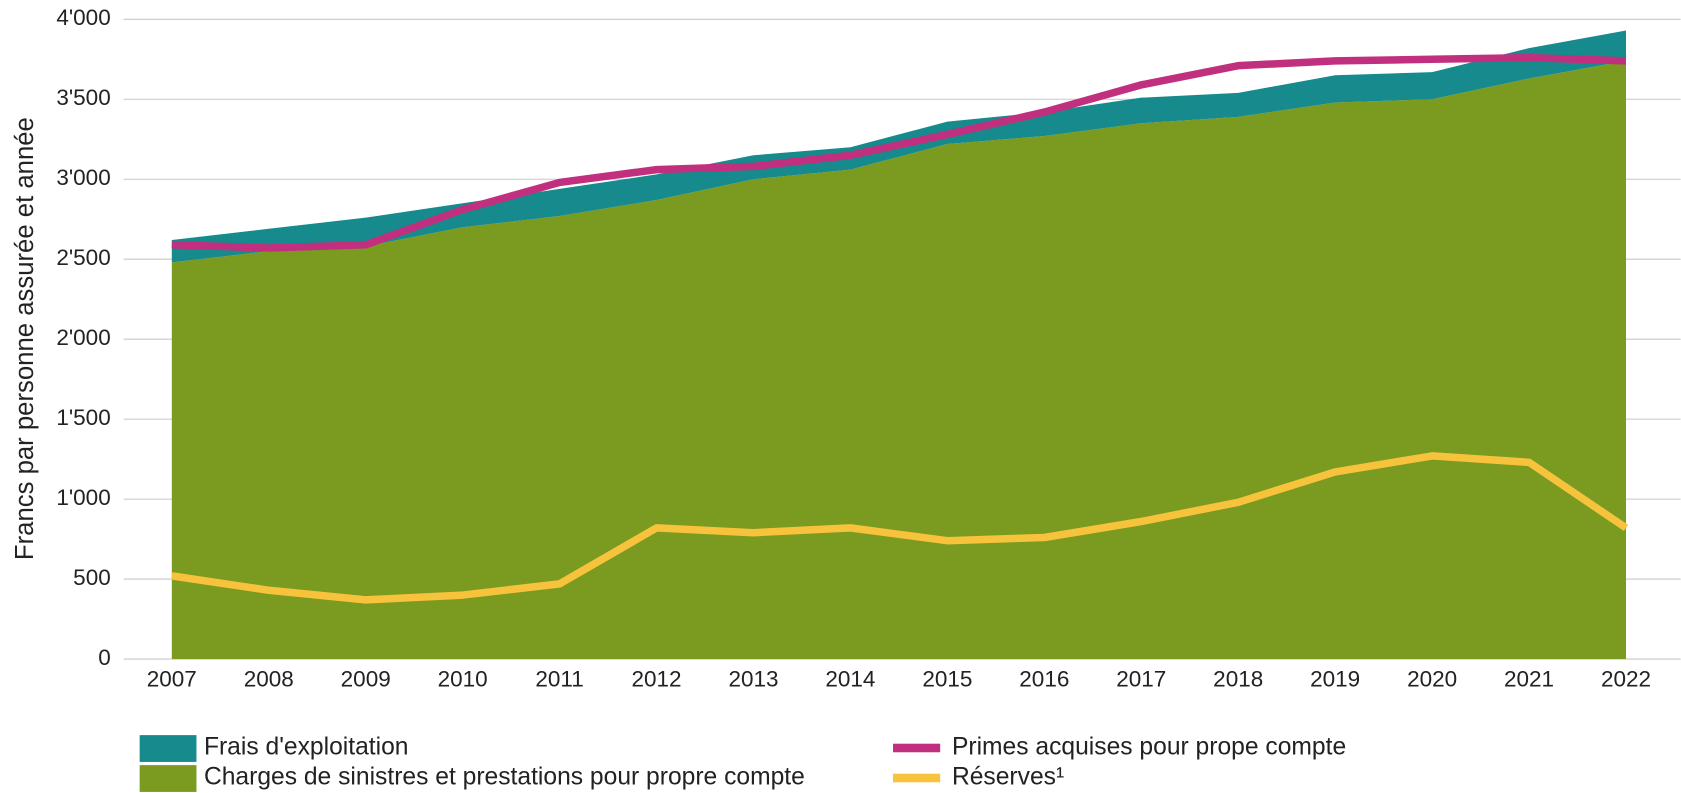  What do you see at coordinates (1529, 678) in the screenshot?
I see `x-tick-label: 2021` at bounding box center [1529, 678].